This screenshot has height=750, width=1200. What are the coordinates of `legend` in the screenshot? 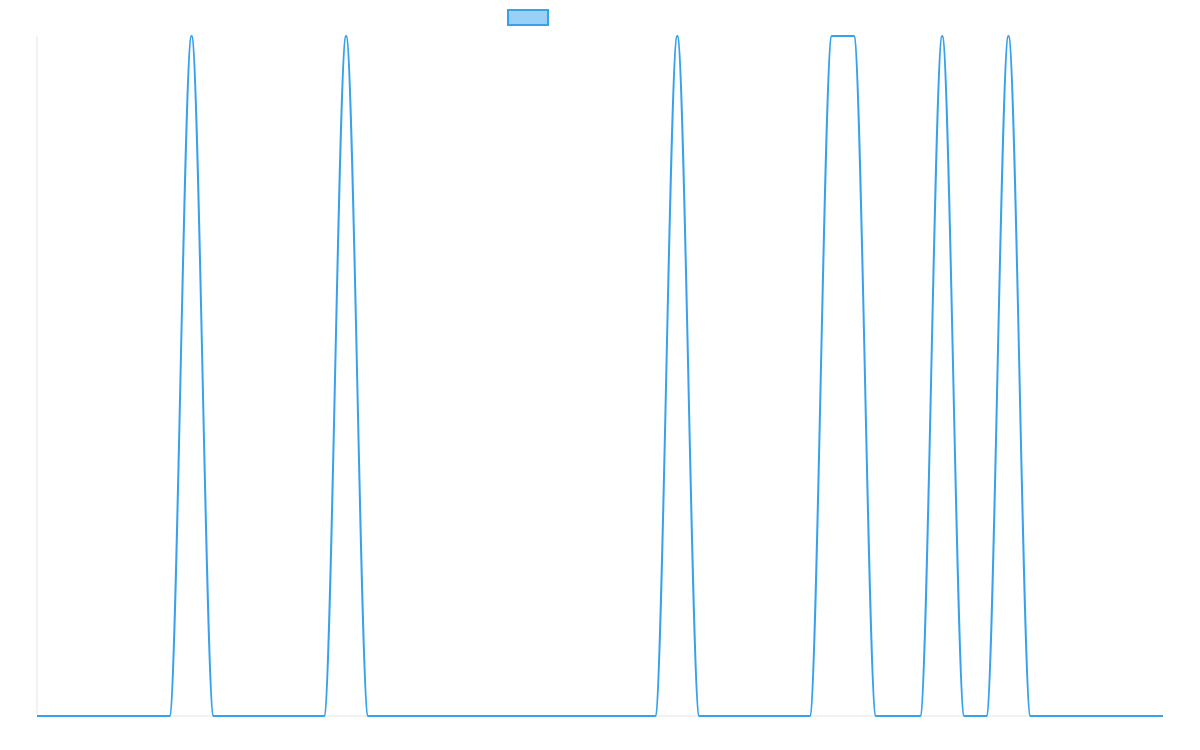 It's located at (528, 17).